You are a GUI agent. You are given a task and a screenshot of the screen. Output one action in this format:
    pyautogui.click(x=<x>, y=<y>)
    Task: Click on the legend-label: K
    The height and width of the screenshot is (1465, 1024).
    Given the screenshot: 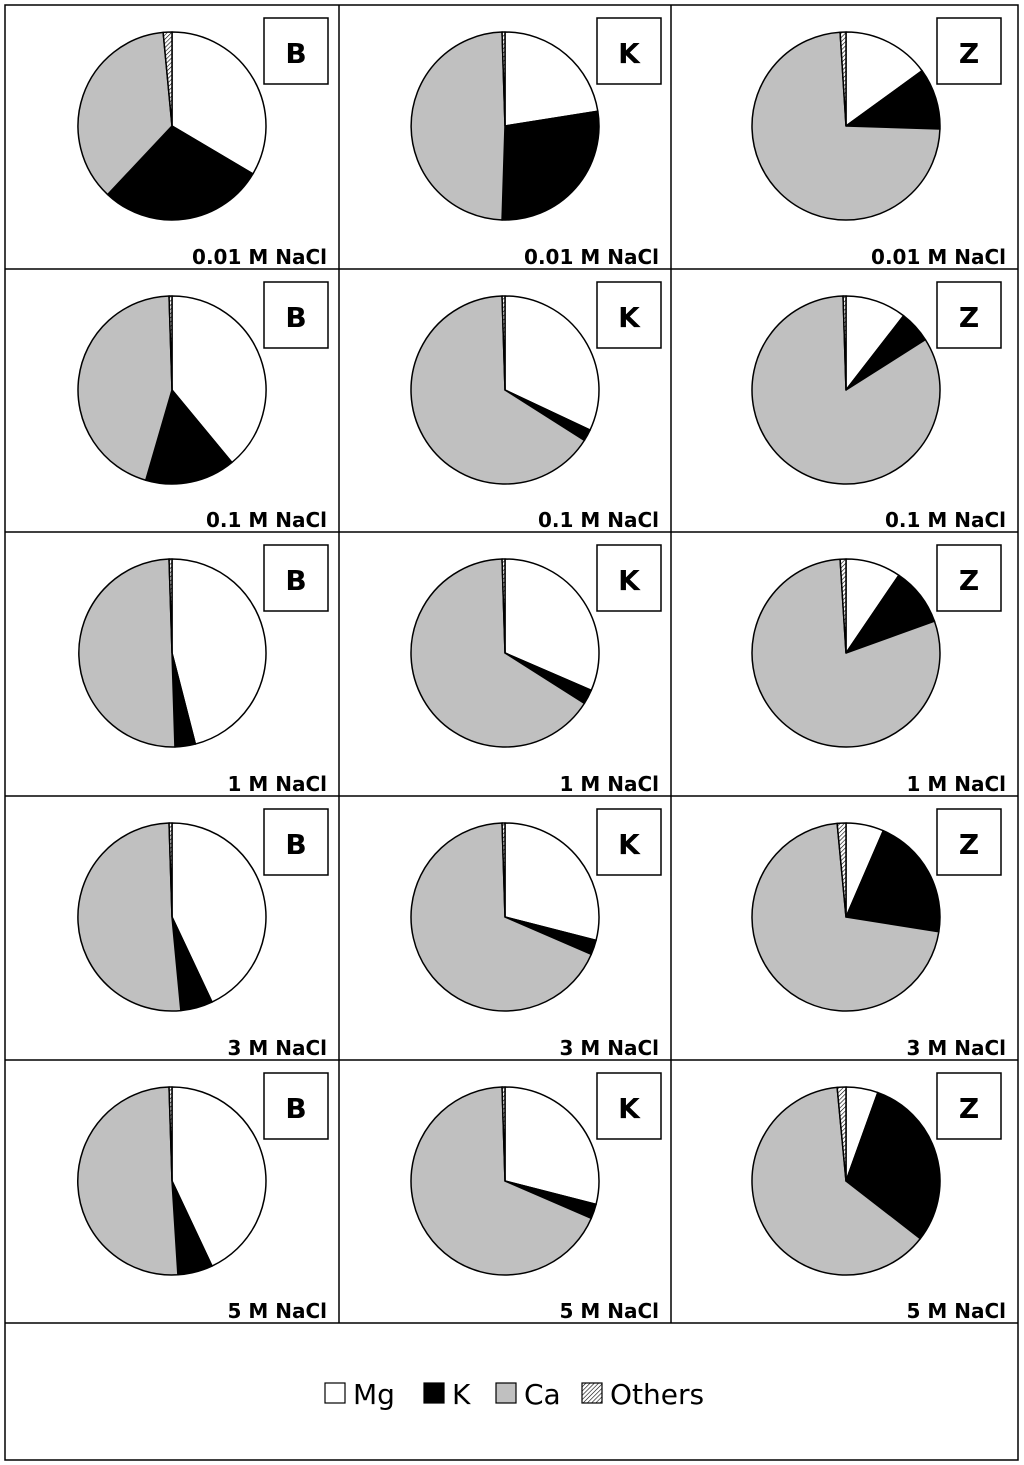 What is the action you would take?
    pyautogui.click(x=461, y=1394)
    